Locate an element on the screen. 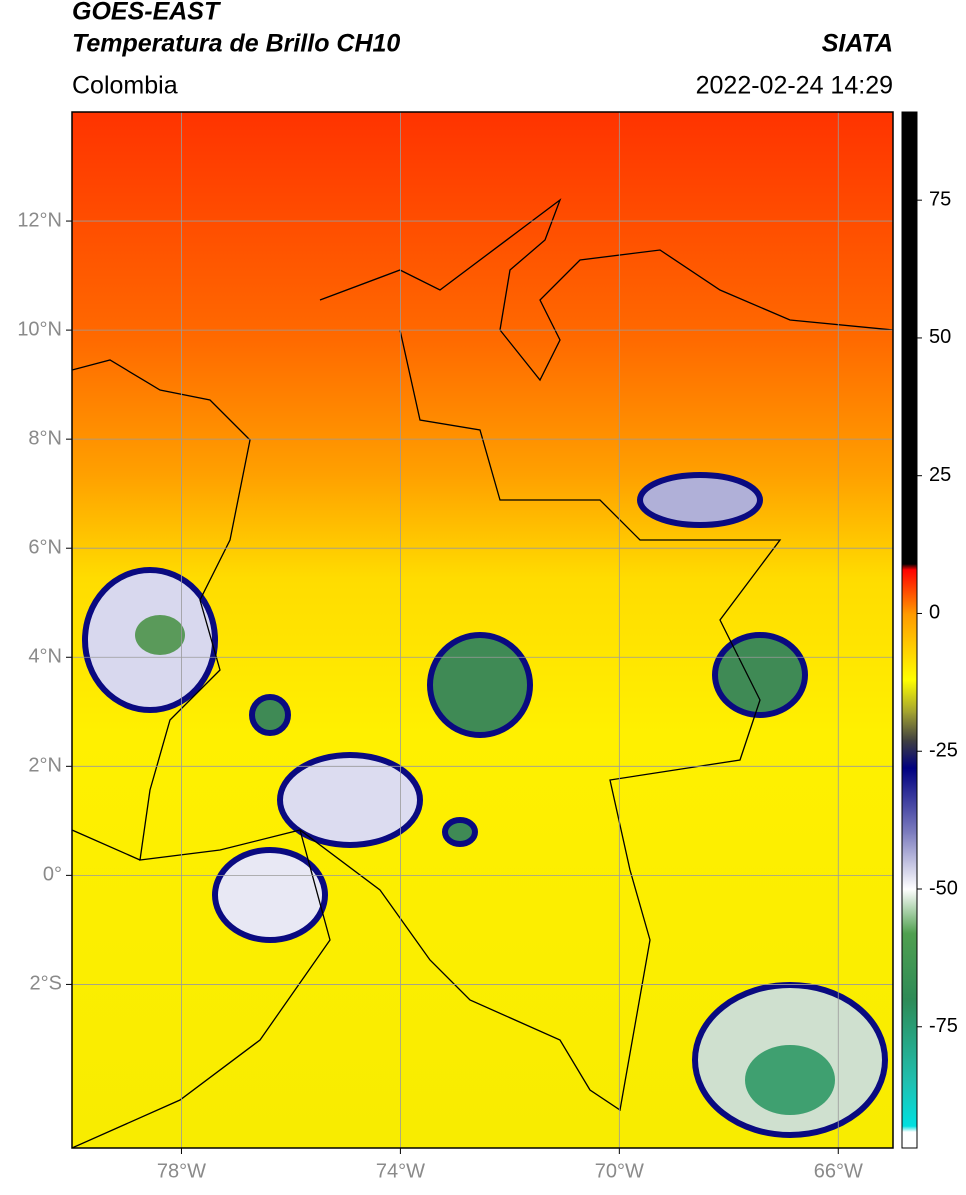 Image resolution: width=966 pixels, height=1195 pixels. colorbar-label: -25 is located at coordinates (943, 751).